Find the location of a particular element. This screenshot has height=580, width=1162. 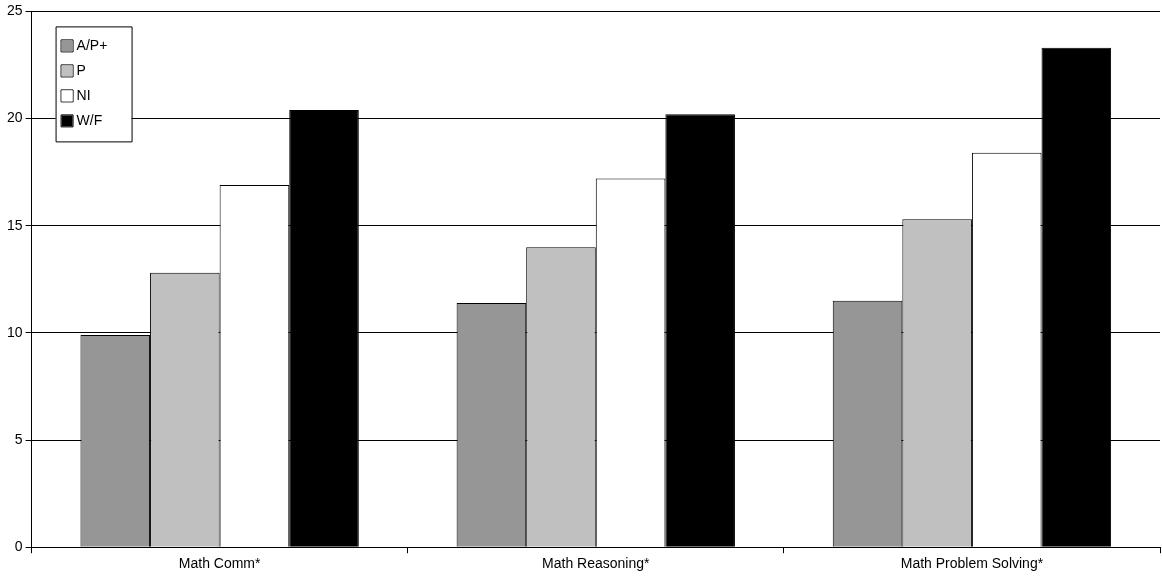

y-tick-label: 5 is located at coordinates (18, 438).